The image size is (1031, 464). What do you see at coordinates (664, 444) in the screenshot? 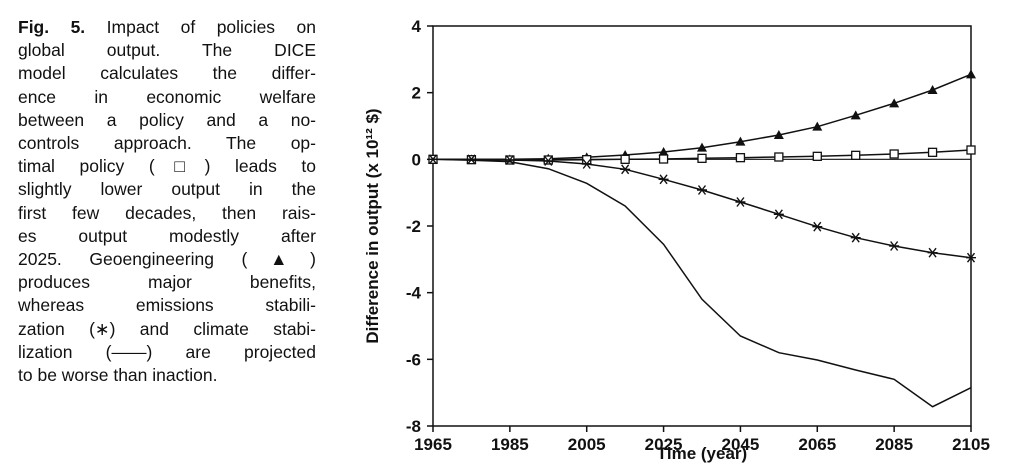
I see `x-tick-label: 2025` at bounding box center [664, 444].